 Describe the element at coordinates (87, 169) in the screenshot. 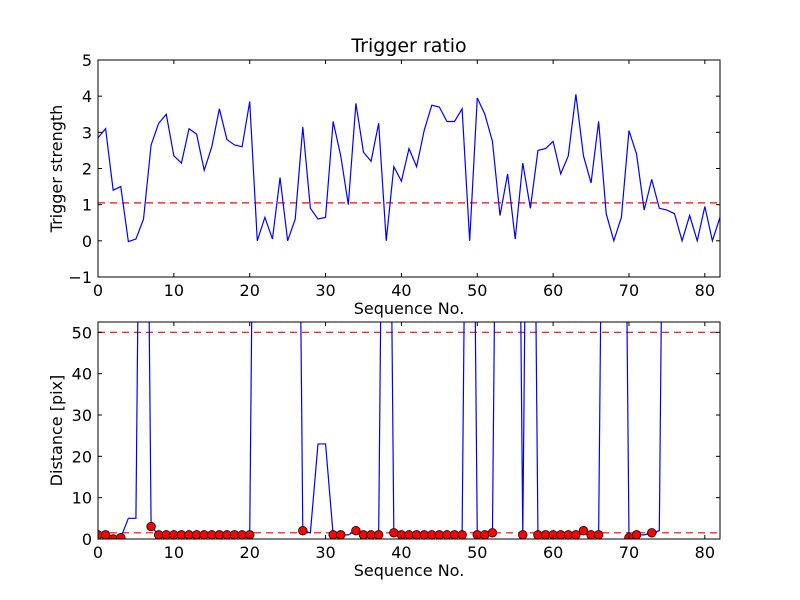

I see `y-tick-label: 2` at that location.